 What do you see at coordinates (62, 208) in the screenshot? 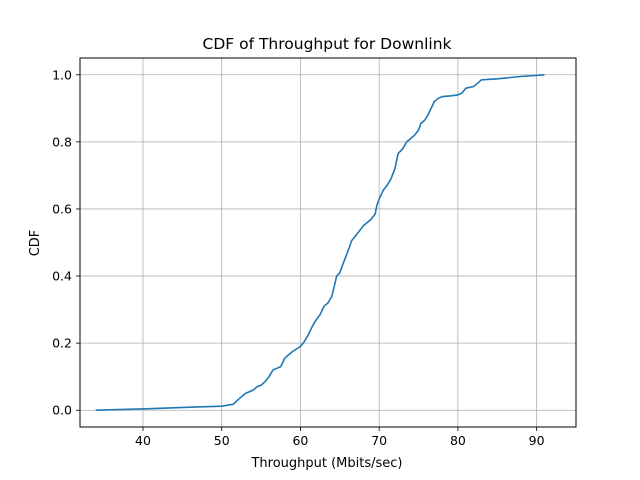
I see `y-tick-label: 0.6` at bounding box center [62, 208].